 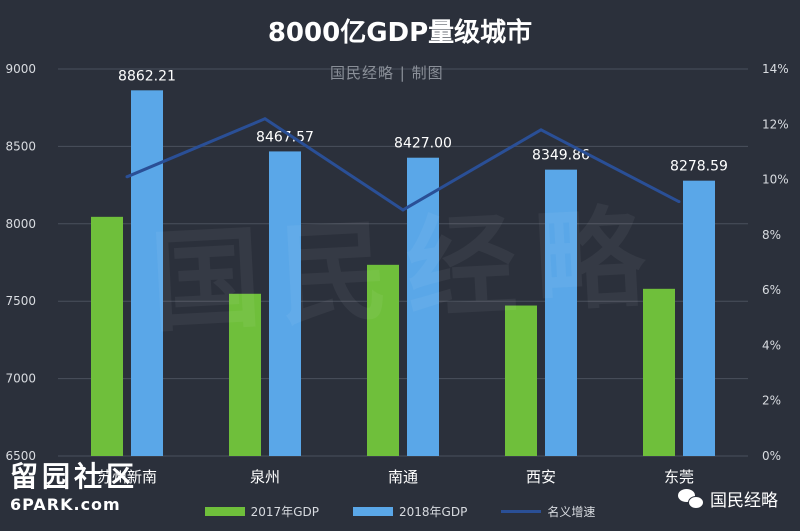 I want to click on chart-credit: 国民经略 | 制图, so click(x=387, y=73).